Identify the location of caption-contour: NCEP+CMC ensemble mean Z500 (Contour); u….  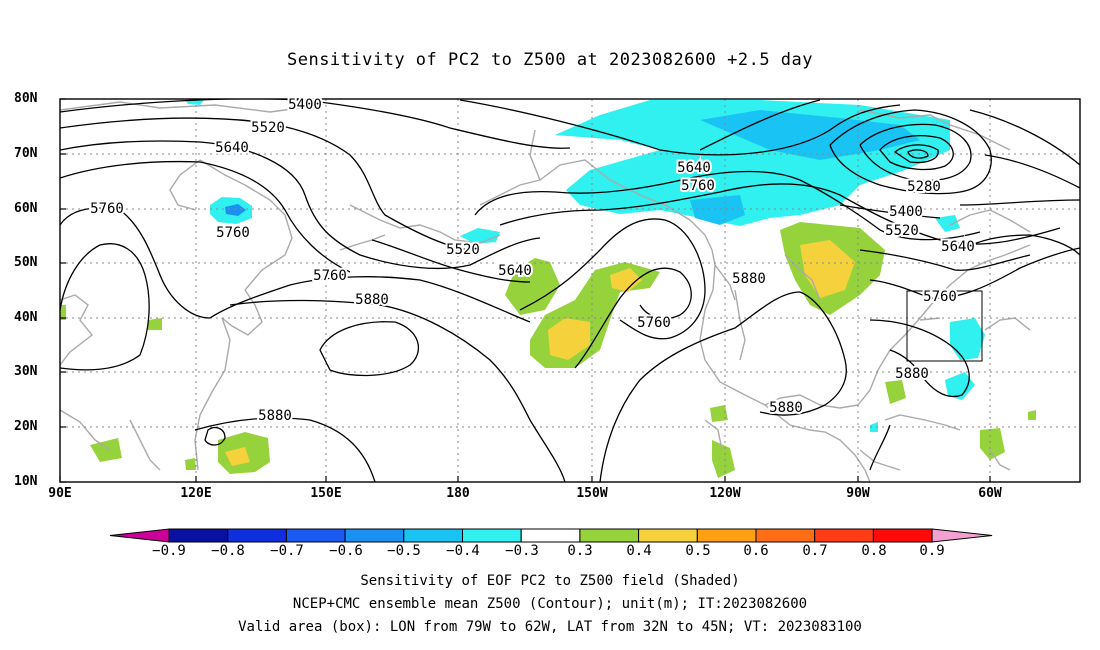
(550, 604).